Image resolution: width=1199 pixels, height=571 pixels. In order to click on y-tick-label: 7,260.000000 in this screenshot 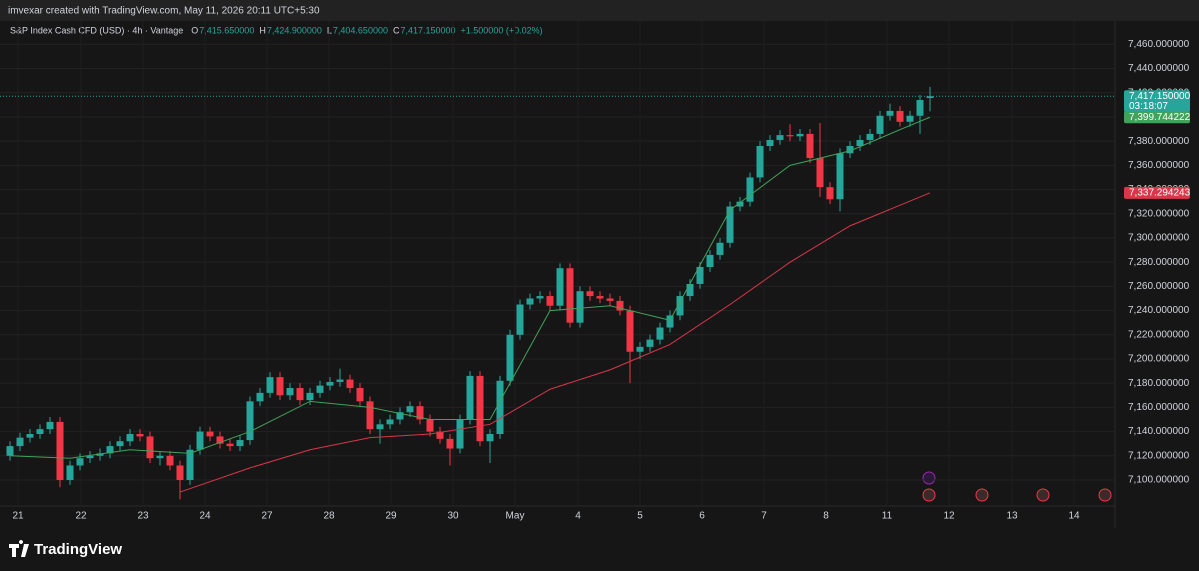, I will do `click(1159, 286)`.